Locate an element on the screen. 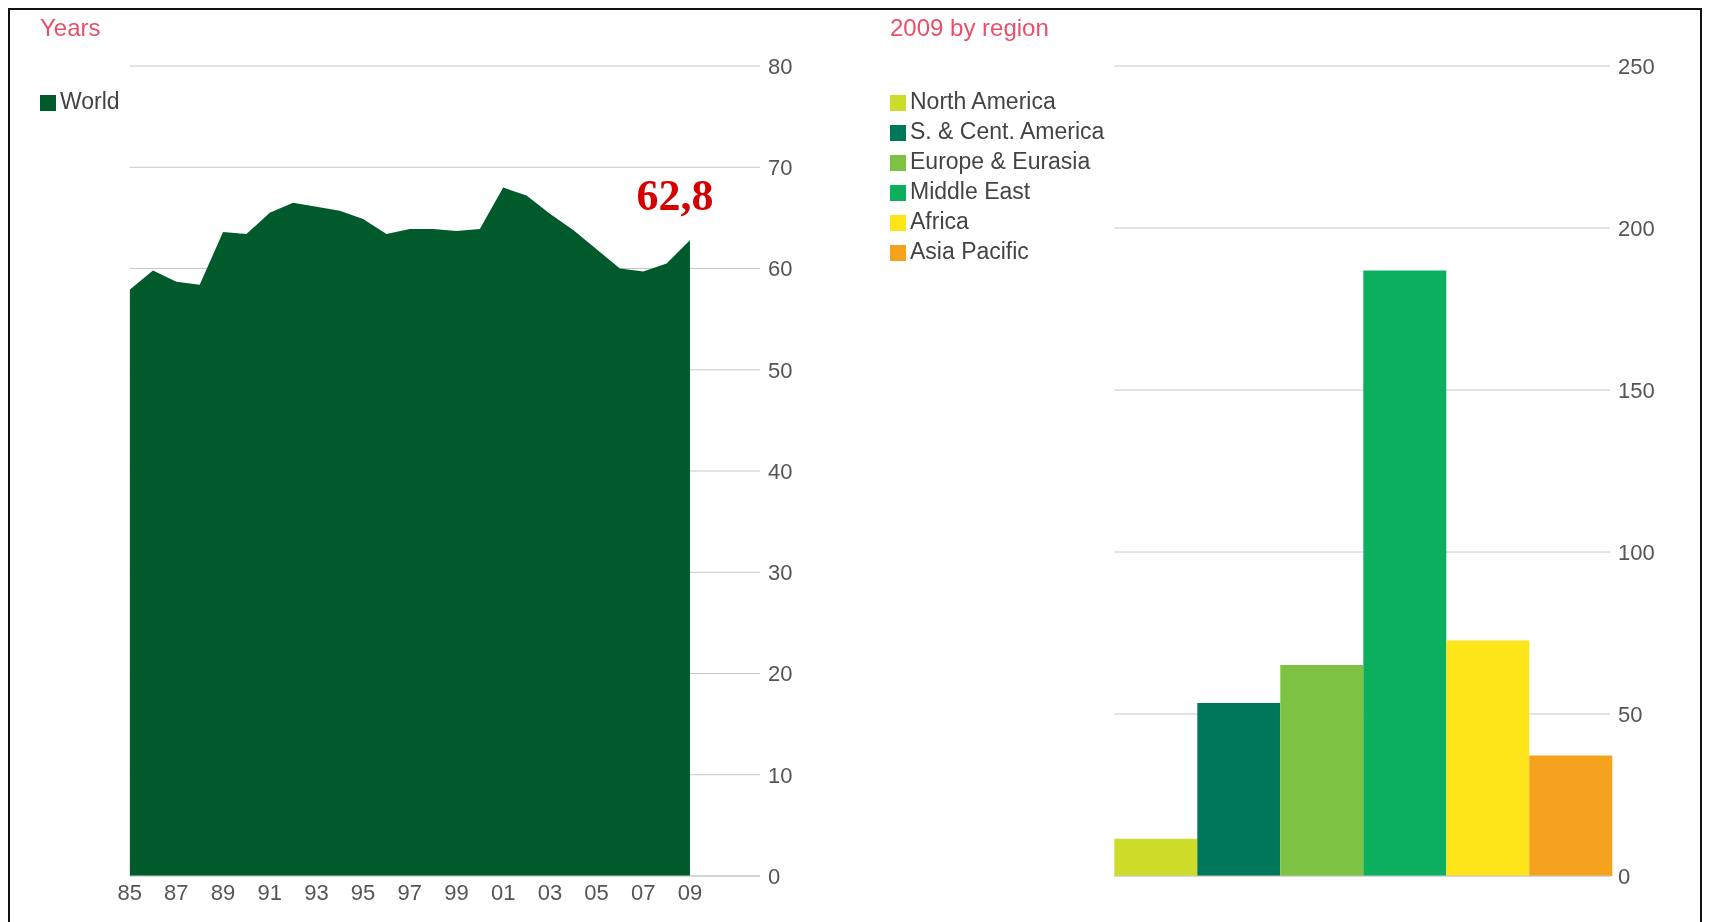  y-tick-label: 150 is located at coordinates (1636, 390).